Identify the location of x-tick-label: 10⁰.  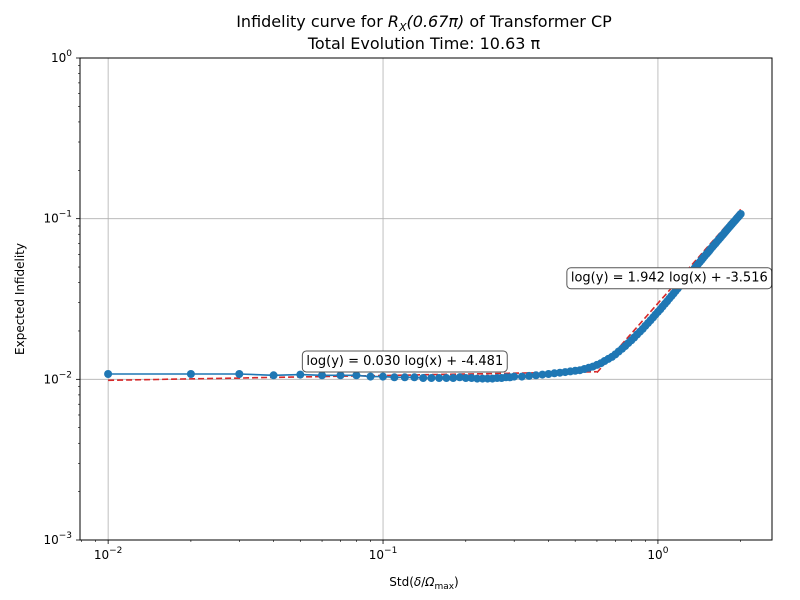
(657, 554).